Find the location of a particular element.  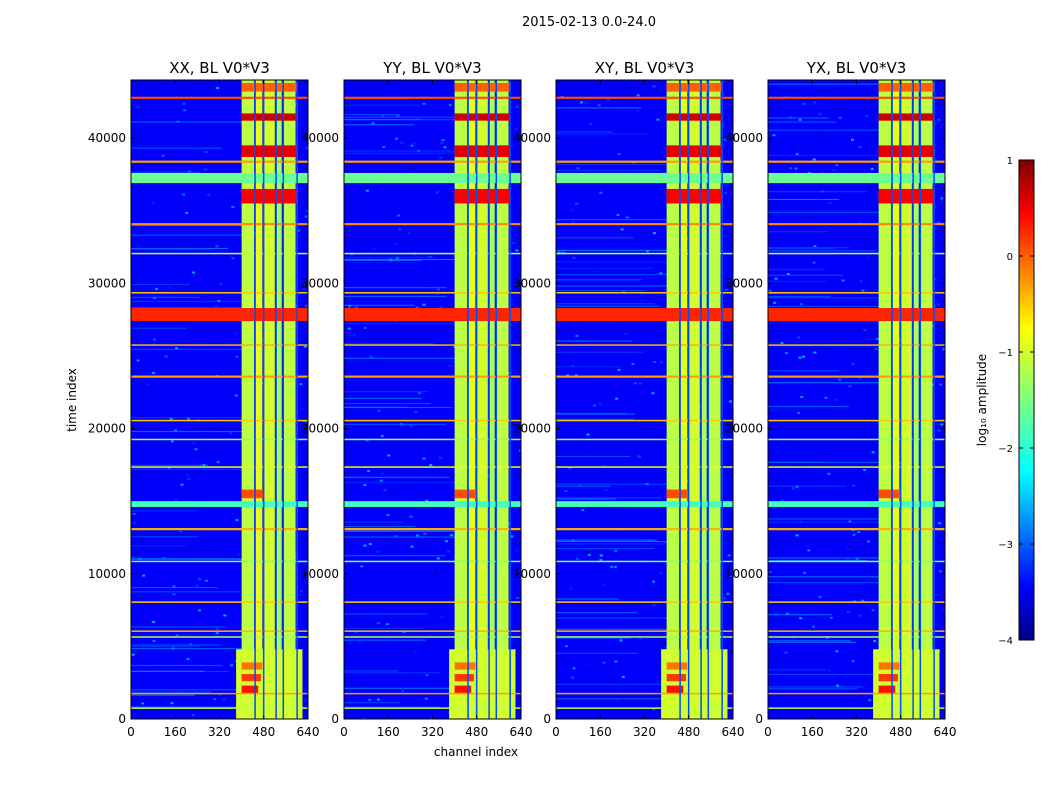

x-tick-label: 0 is located at coordinates (131, 732).